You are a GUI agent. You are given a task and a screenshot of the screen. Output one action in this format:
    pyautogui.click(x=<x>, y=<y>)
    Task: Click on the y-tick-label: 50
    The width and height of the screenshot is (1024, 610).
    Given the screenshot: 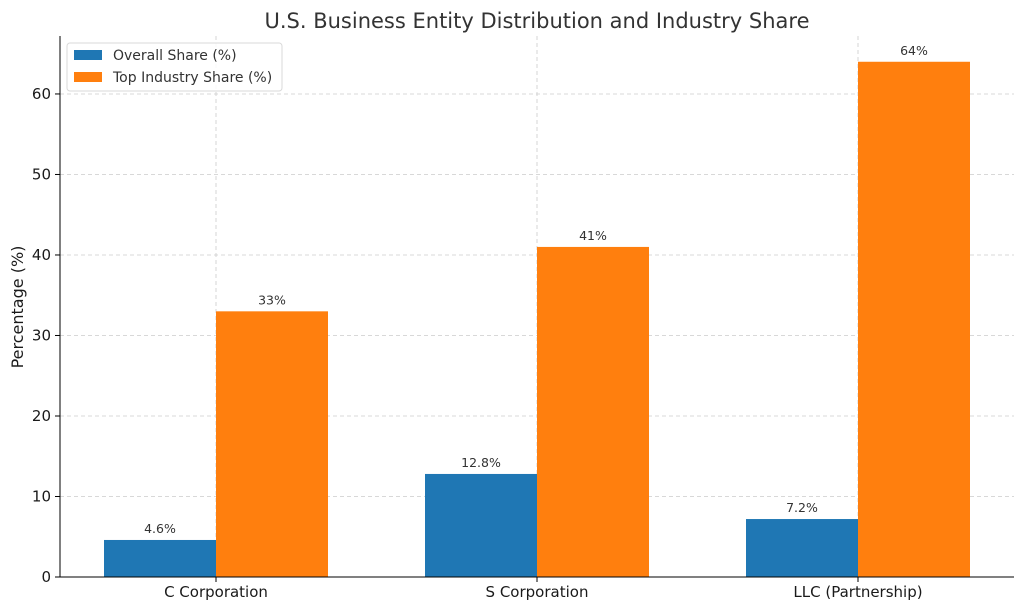 What is the action you would take?
    pyautogui.click(x=41, y=174)
    